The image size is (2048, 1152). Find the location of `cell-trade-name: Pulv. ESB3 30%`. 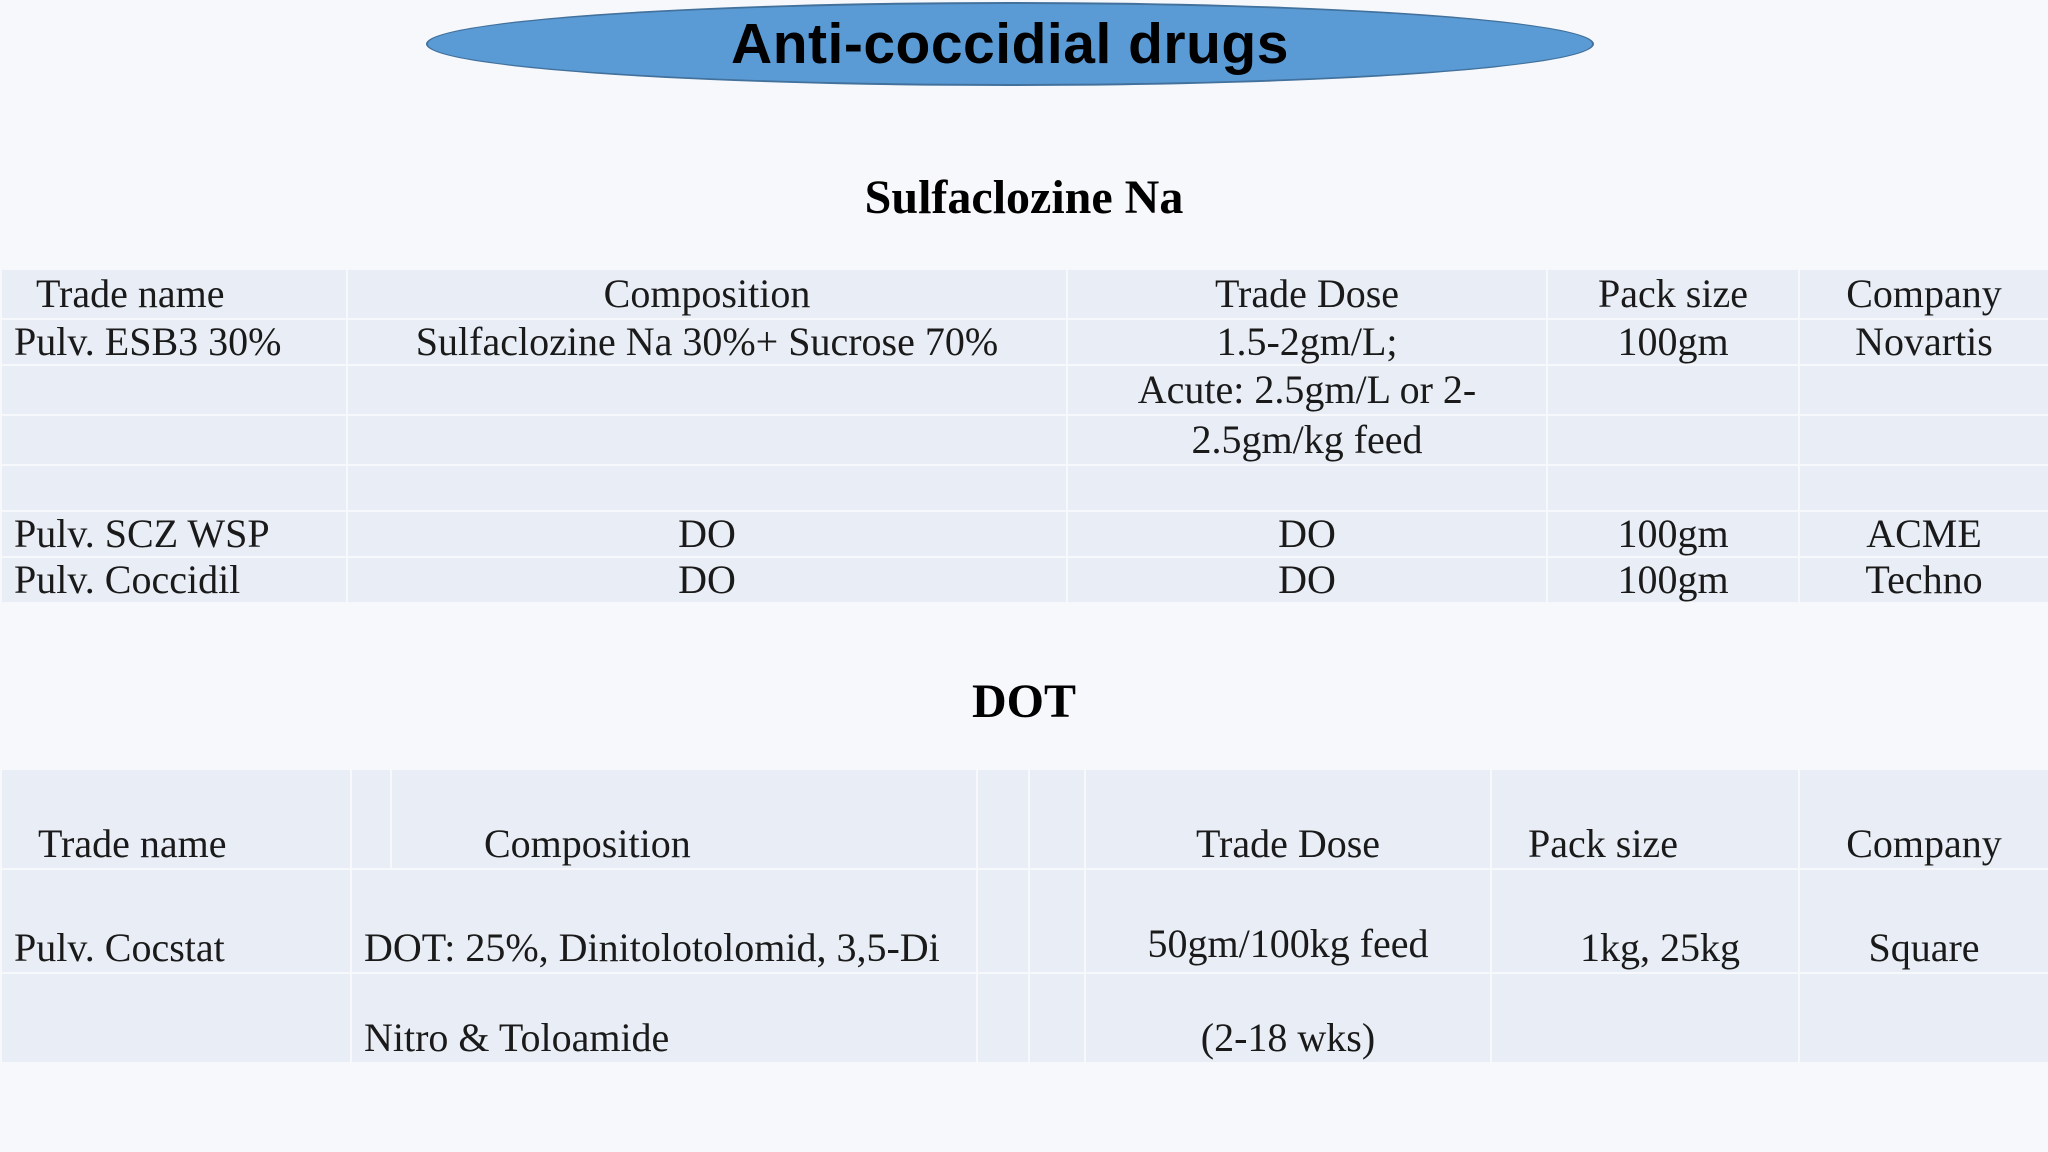

cell-trade-name: Pulv. ESB3 30% is located at coordinates (174, 342).